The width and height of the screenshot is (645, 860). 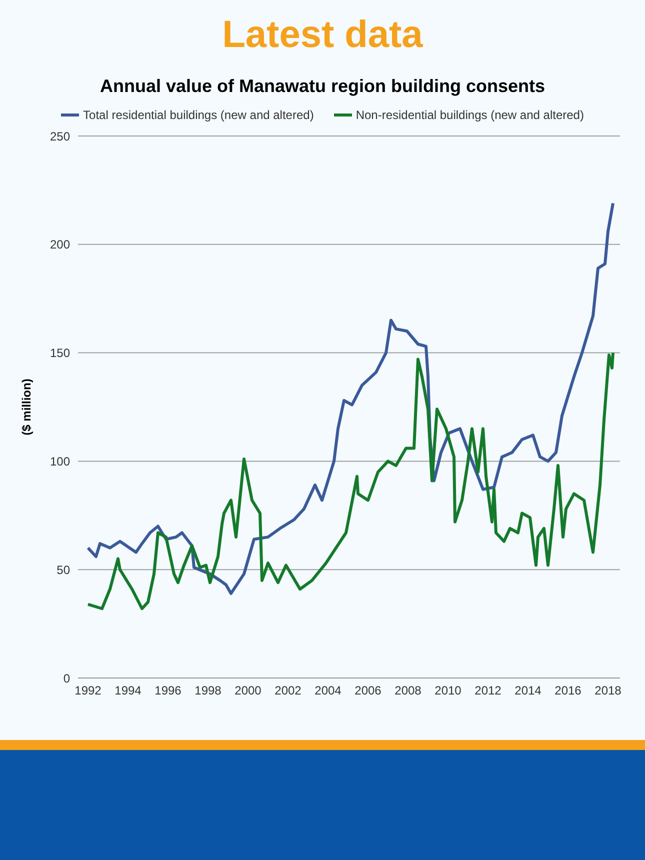 I want to click on chart-subtitle: Annual value of Manawatu region building consents, so click(x=322, y=86).